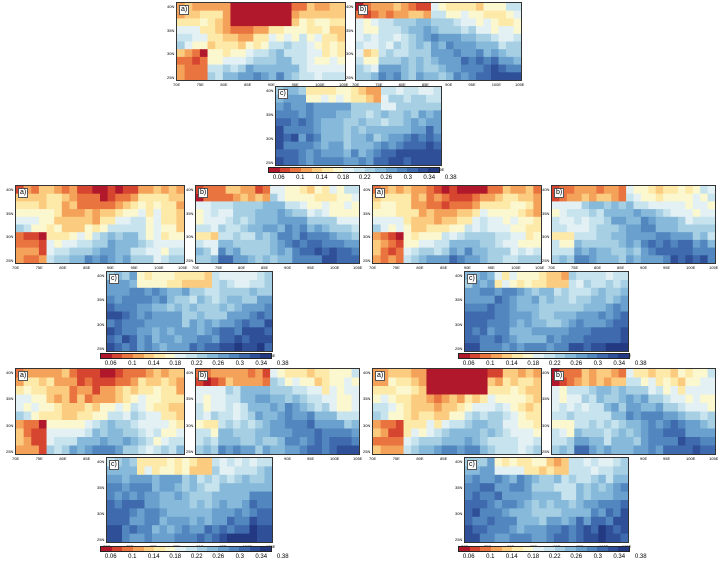 Image resolution: width=722 pixels, height=565 pixels. Describe the element at coordinates (490, 364) in the screenshot. I see `colorbar-label: 0.1` at that location.